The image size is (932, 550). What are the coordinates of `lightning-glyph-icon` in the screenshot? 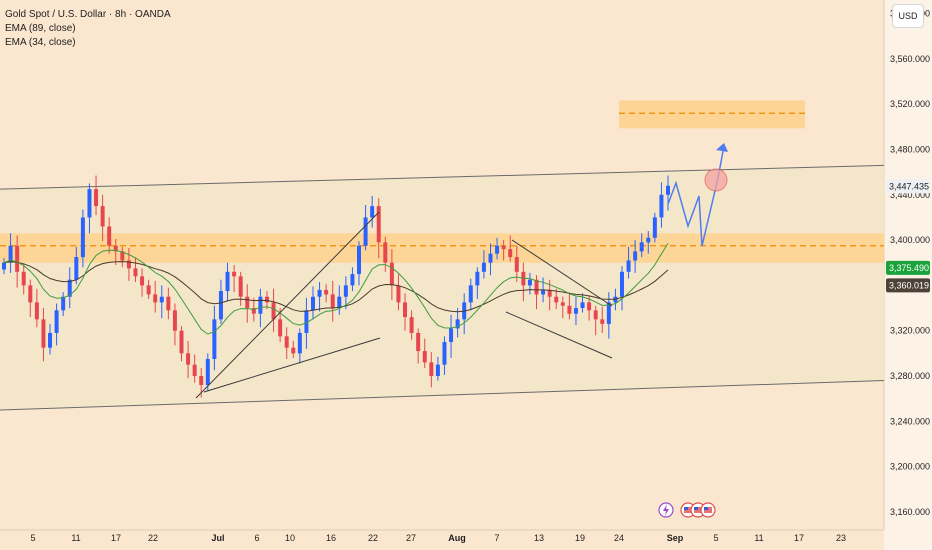 It's located at (666, 510).